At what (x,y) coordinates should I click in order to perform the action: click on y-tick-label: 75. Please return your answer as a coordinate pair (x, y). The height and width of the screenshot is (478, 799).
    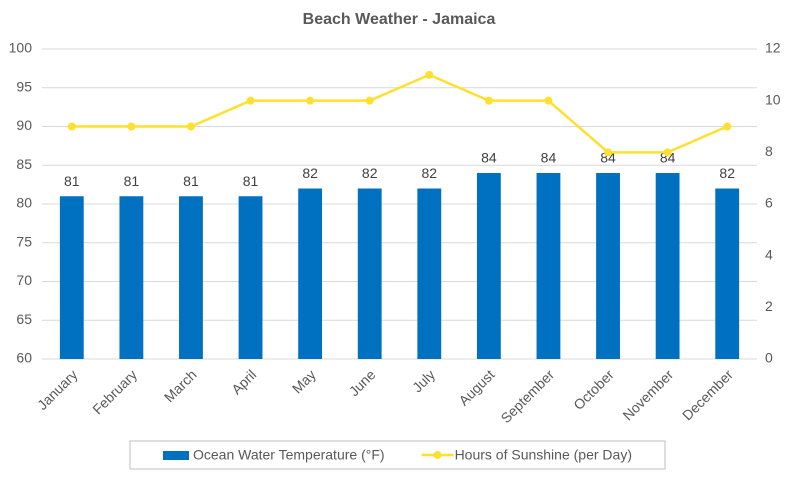
    Looking at the image, I should click on (24, 241).